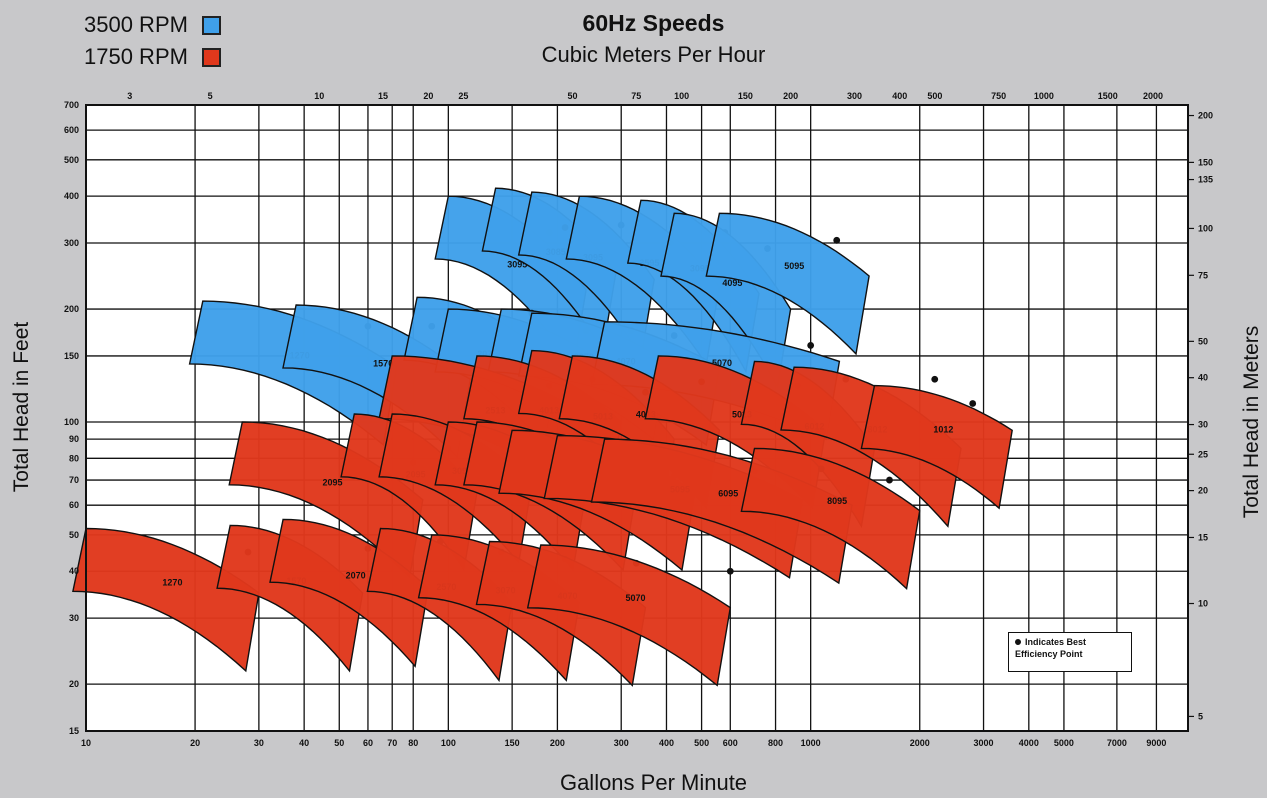 This screenshot has height=798, width=1267. I want to click on y2-tick-label: 25, so click(1203, 454).